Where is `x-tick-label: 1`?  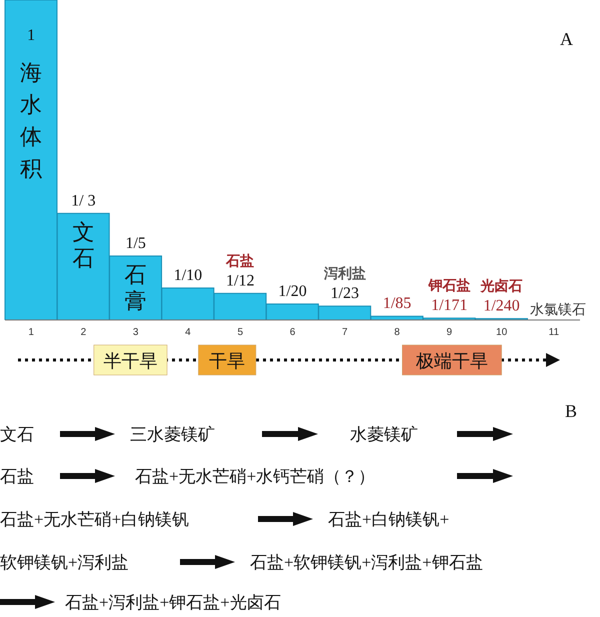 x-tick-label: 1 is located at coordinates (31, 332).